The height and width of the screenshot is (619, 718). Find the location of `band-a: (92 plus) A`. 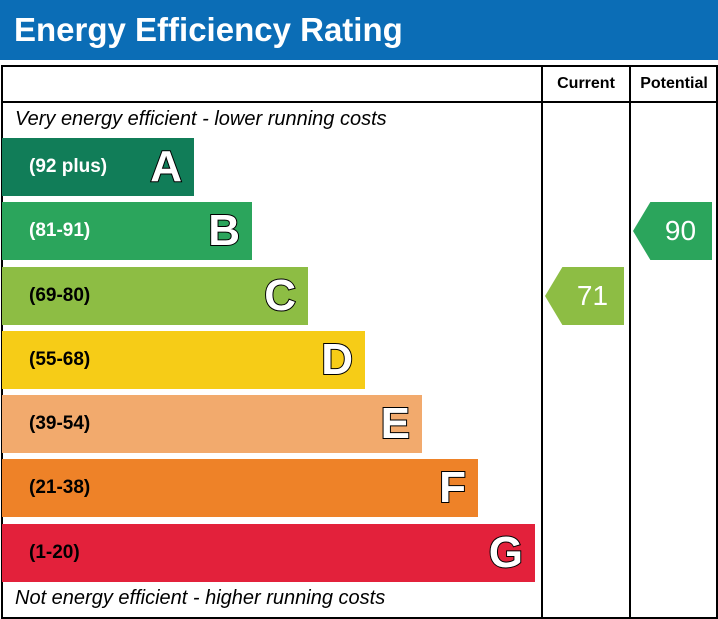

band-a: (92 plus) A is located at coordinates (98, 167).